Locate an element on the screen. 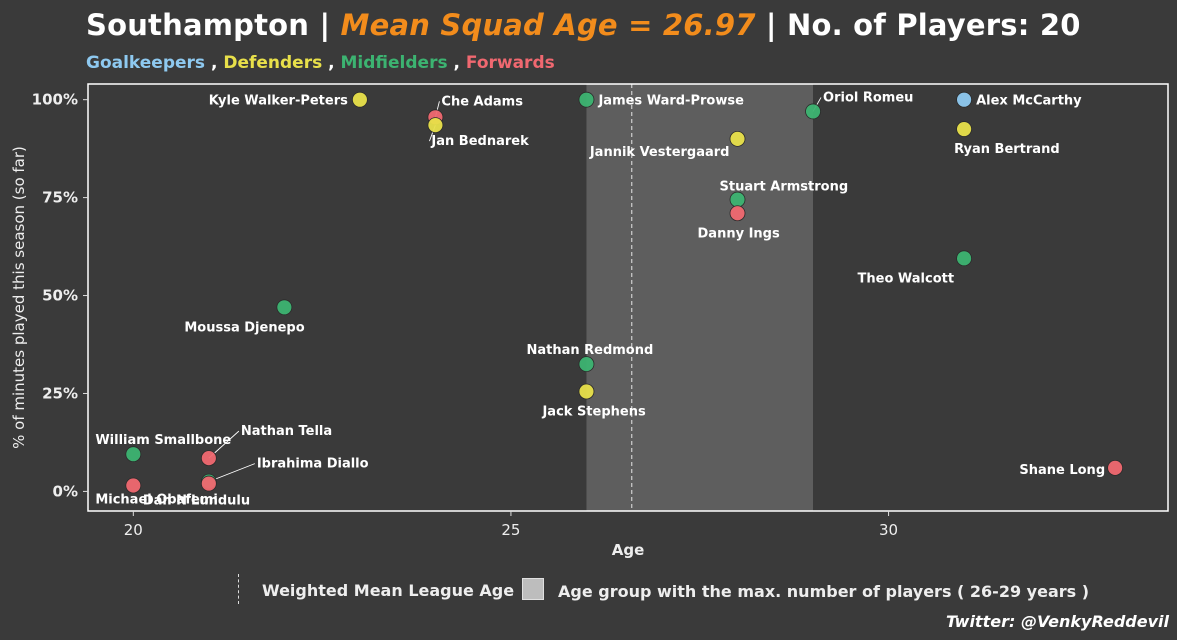  legend-defenders: Defenders is located at coordinates (273, 63).